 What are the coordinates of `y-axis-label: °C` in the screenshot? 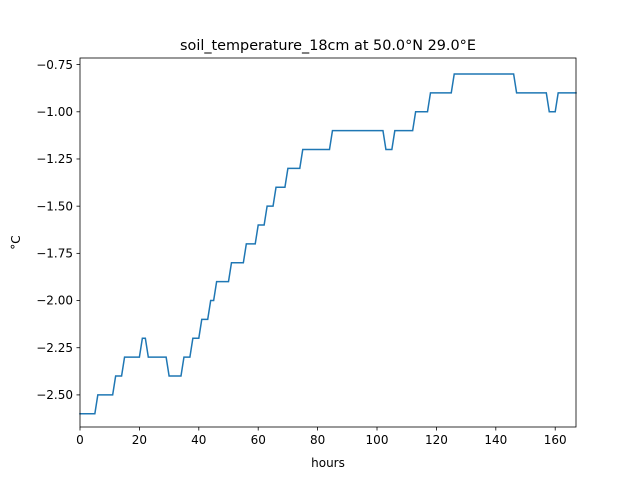 It's located at (16, 242).